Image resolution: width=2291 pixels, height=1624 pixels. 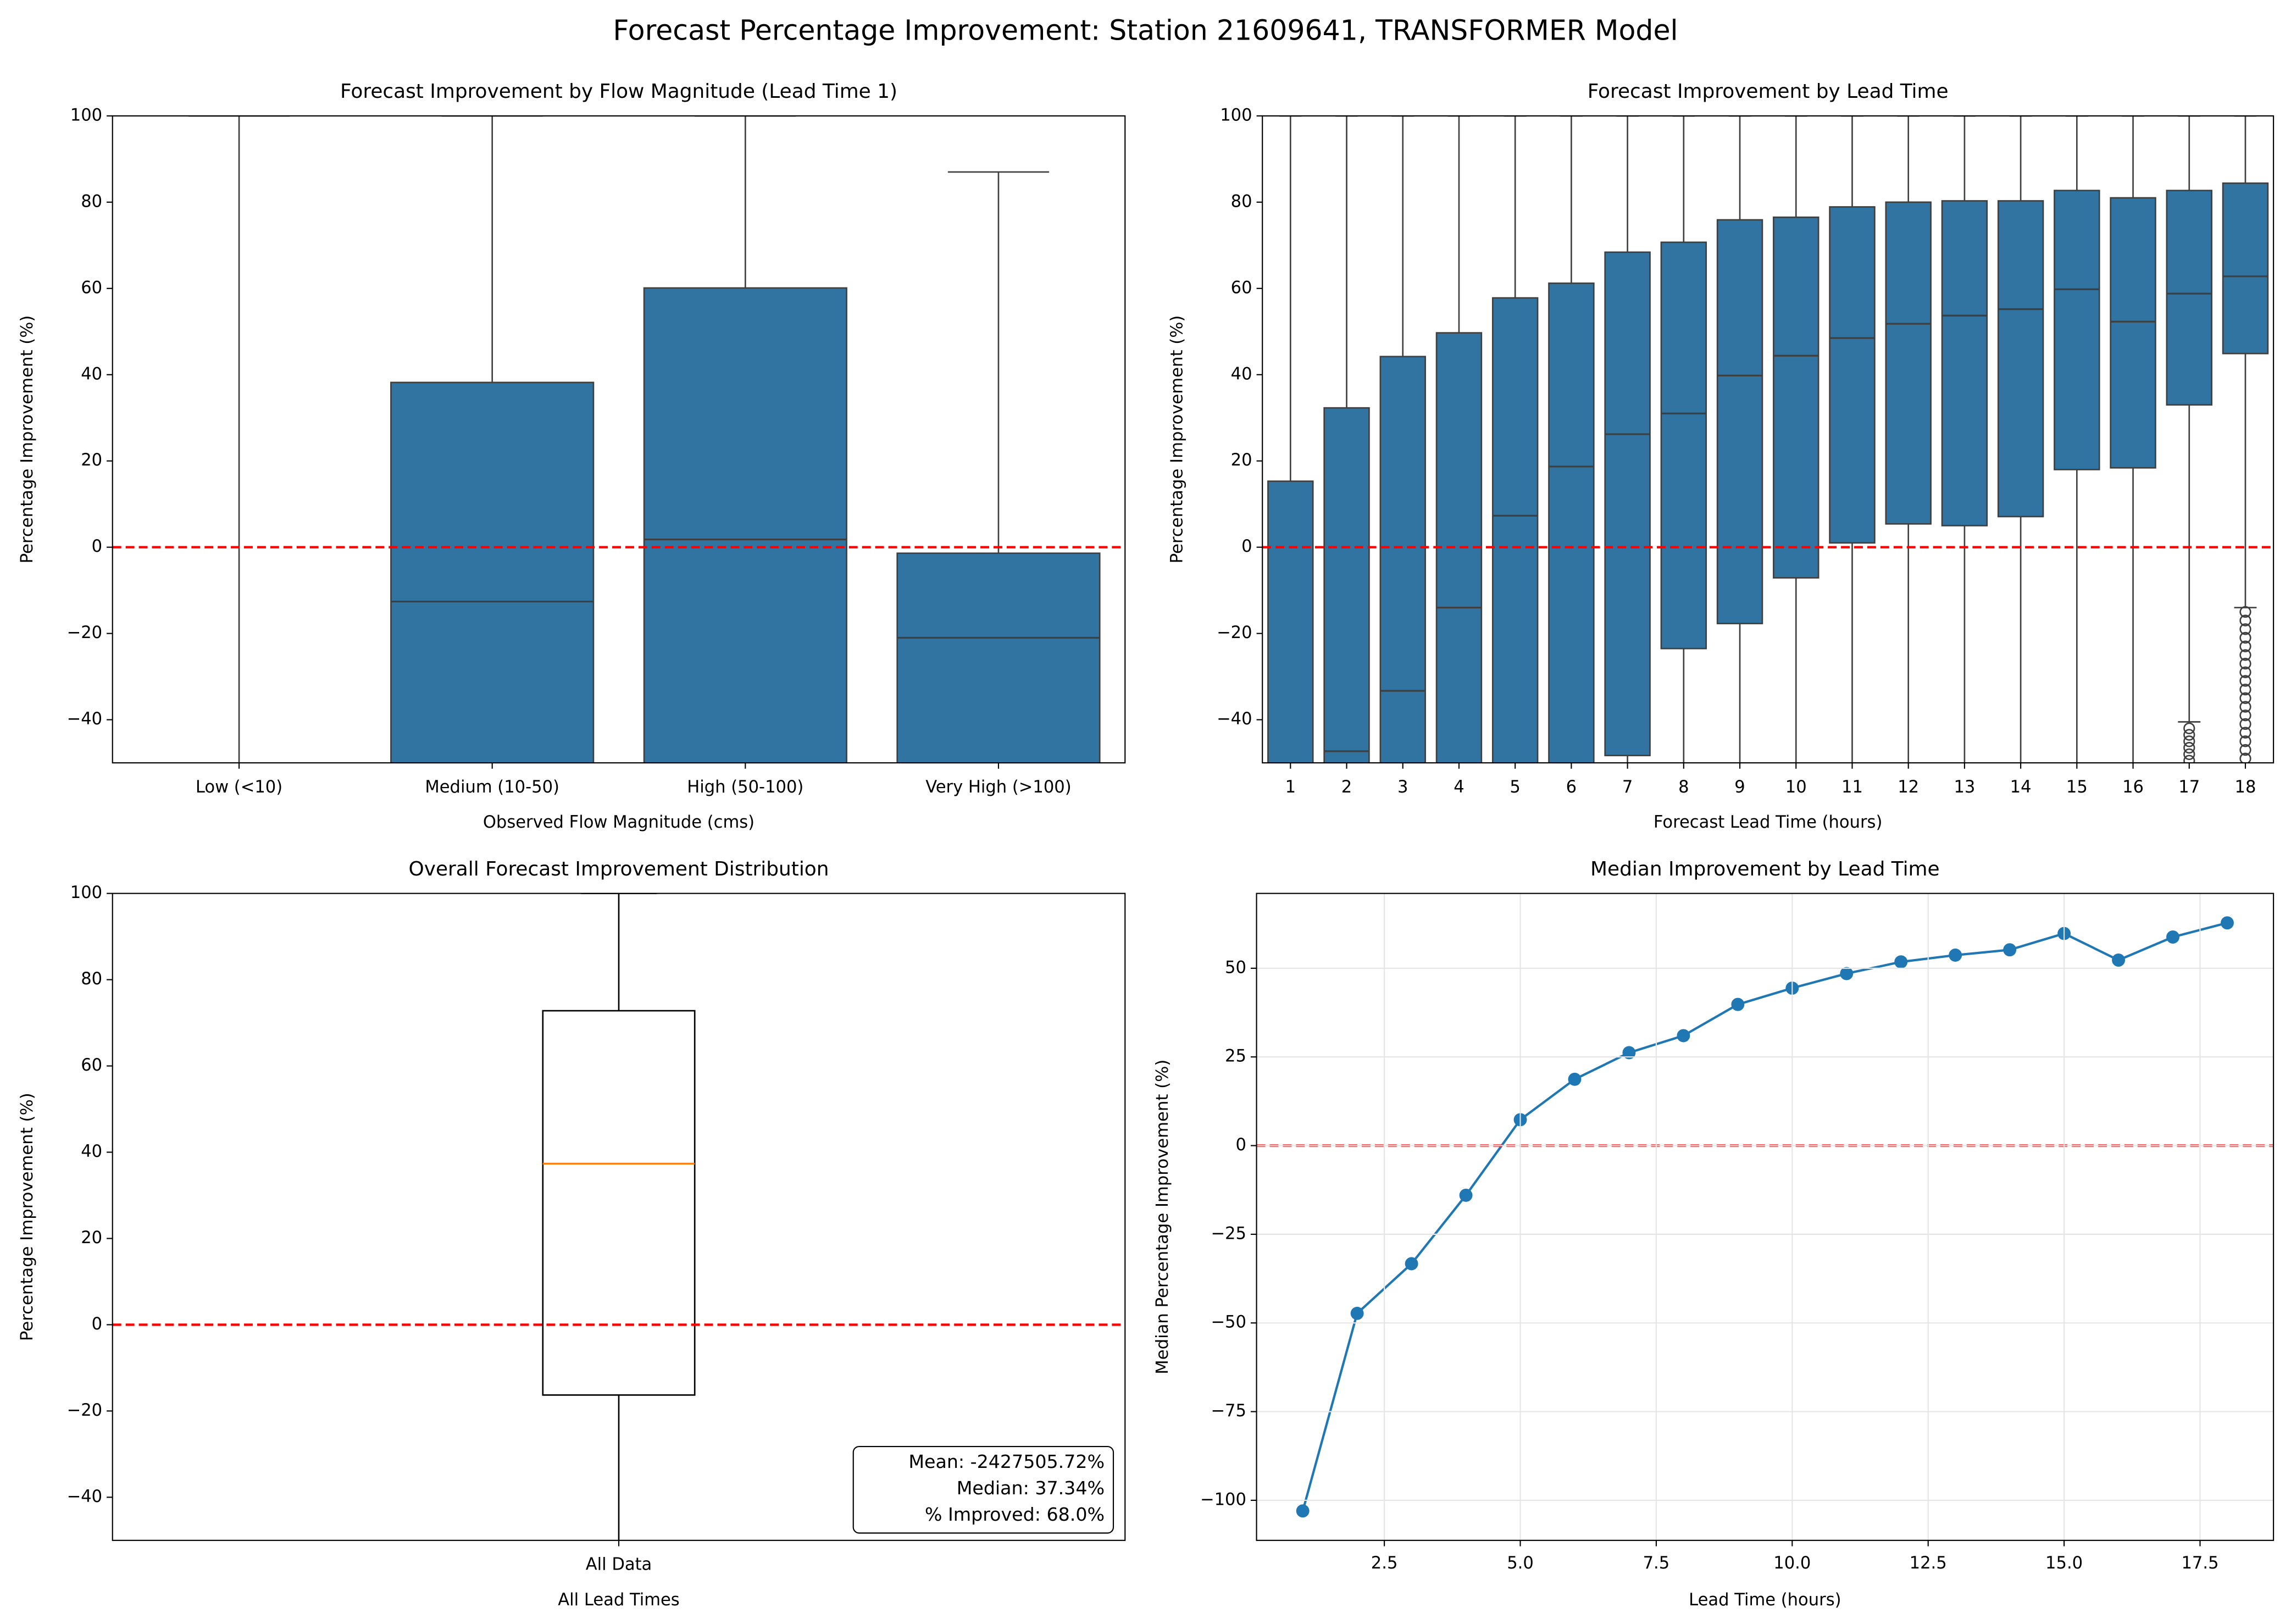 I want to click on x-tick-label: 10, so click(x=1796, y=787).